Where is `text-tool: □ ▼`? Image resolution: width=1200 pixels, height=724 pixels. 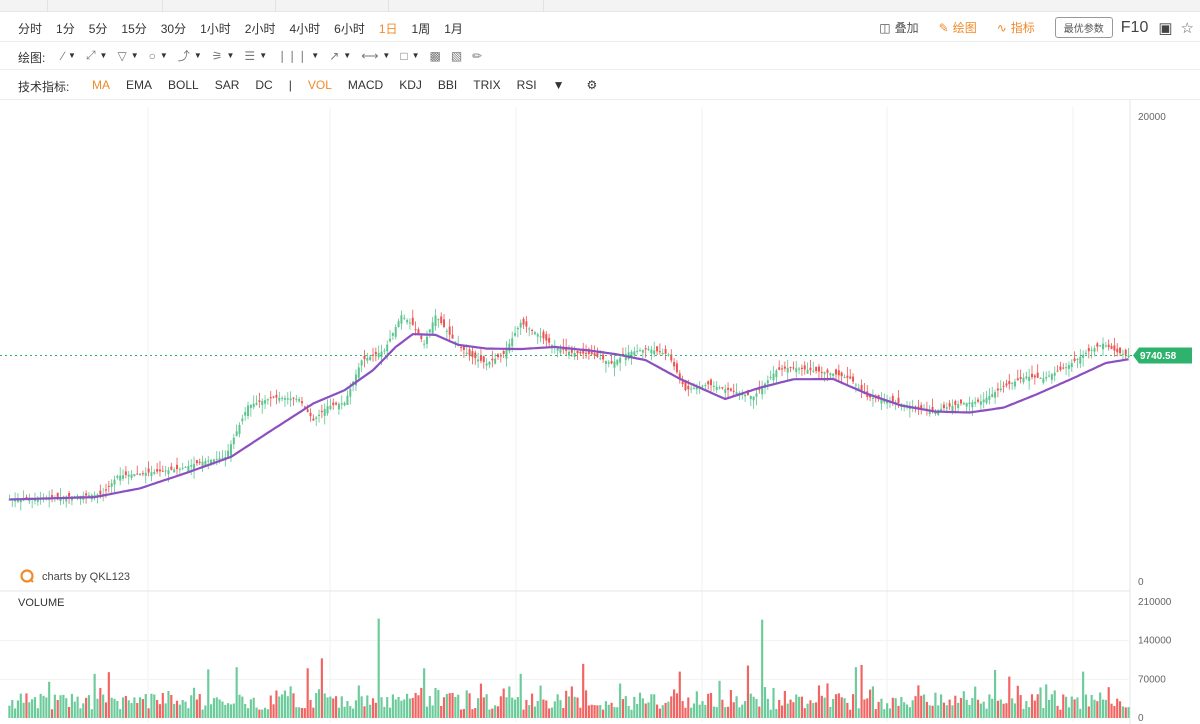 text-tool: □ ▼ is located at coordinates (409, 56).